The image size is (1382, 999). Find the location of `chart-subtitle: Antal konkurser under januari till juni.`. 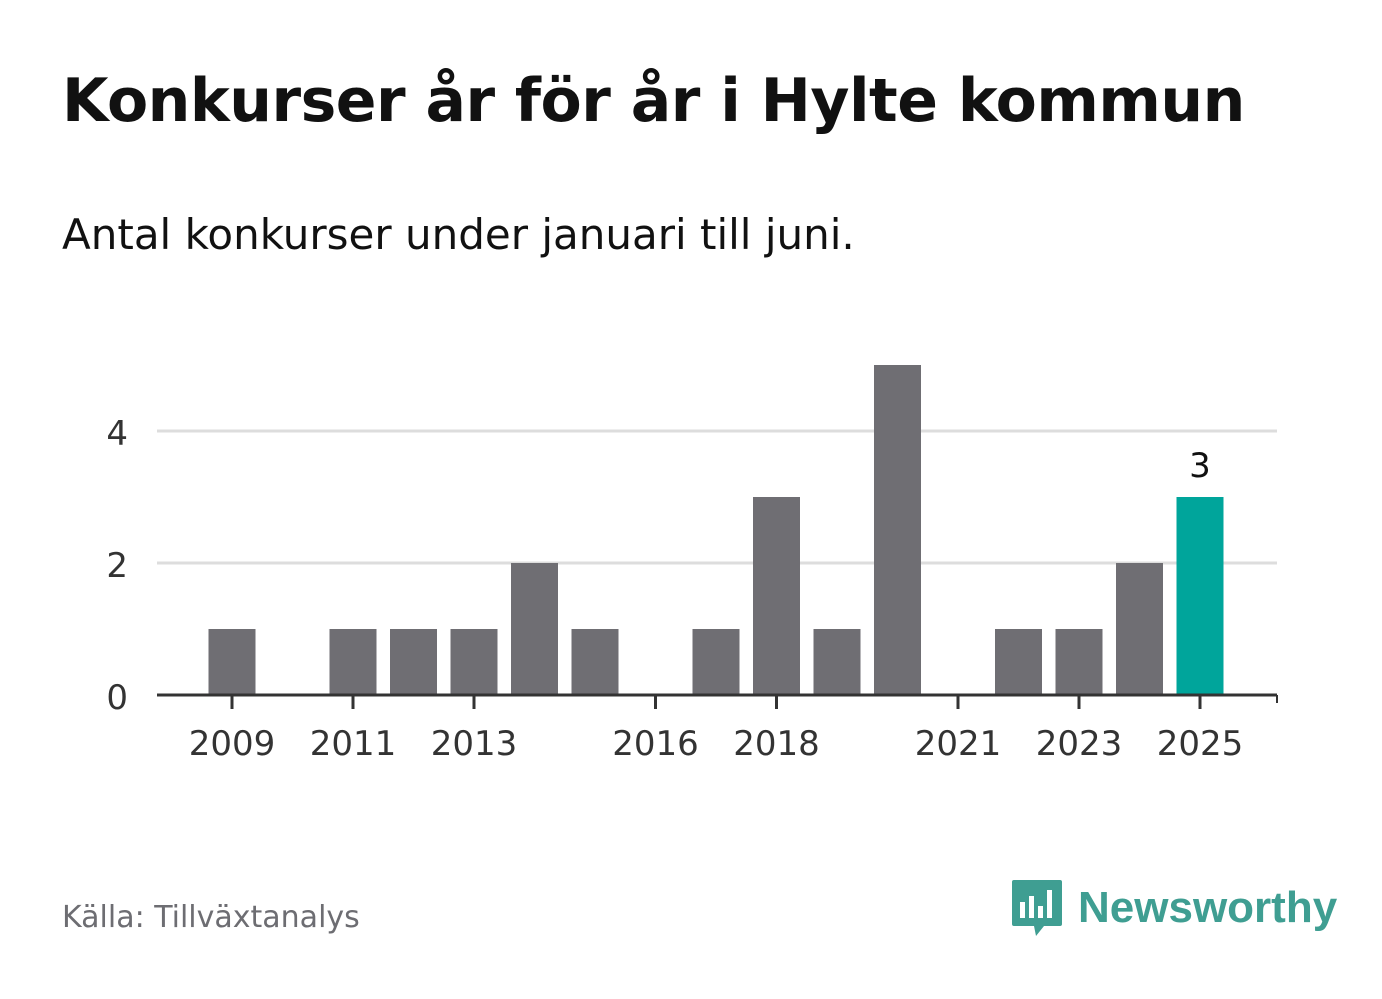

chart-subtitle: Antal konkurser under januari till juni. is located at coordinates (458, 234).